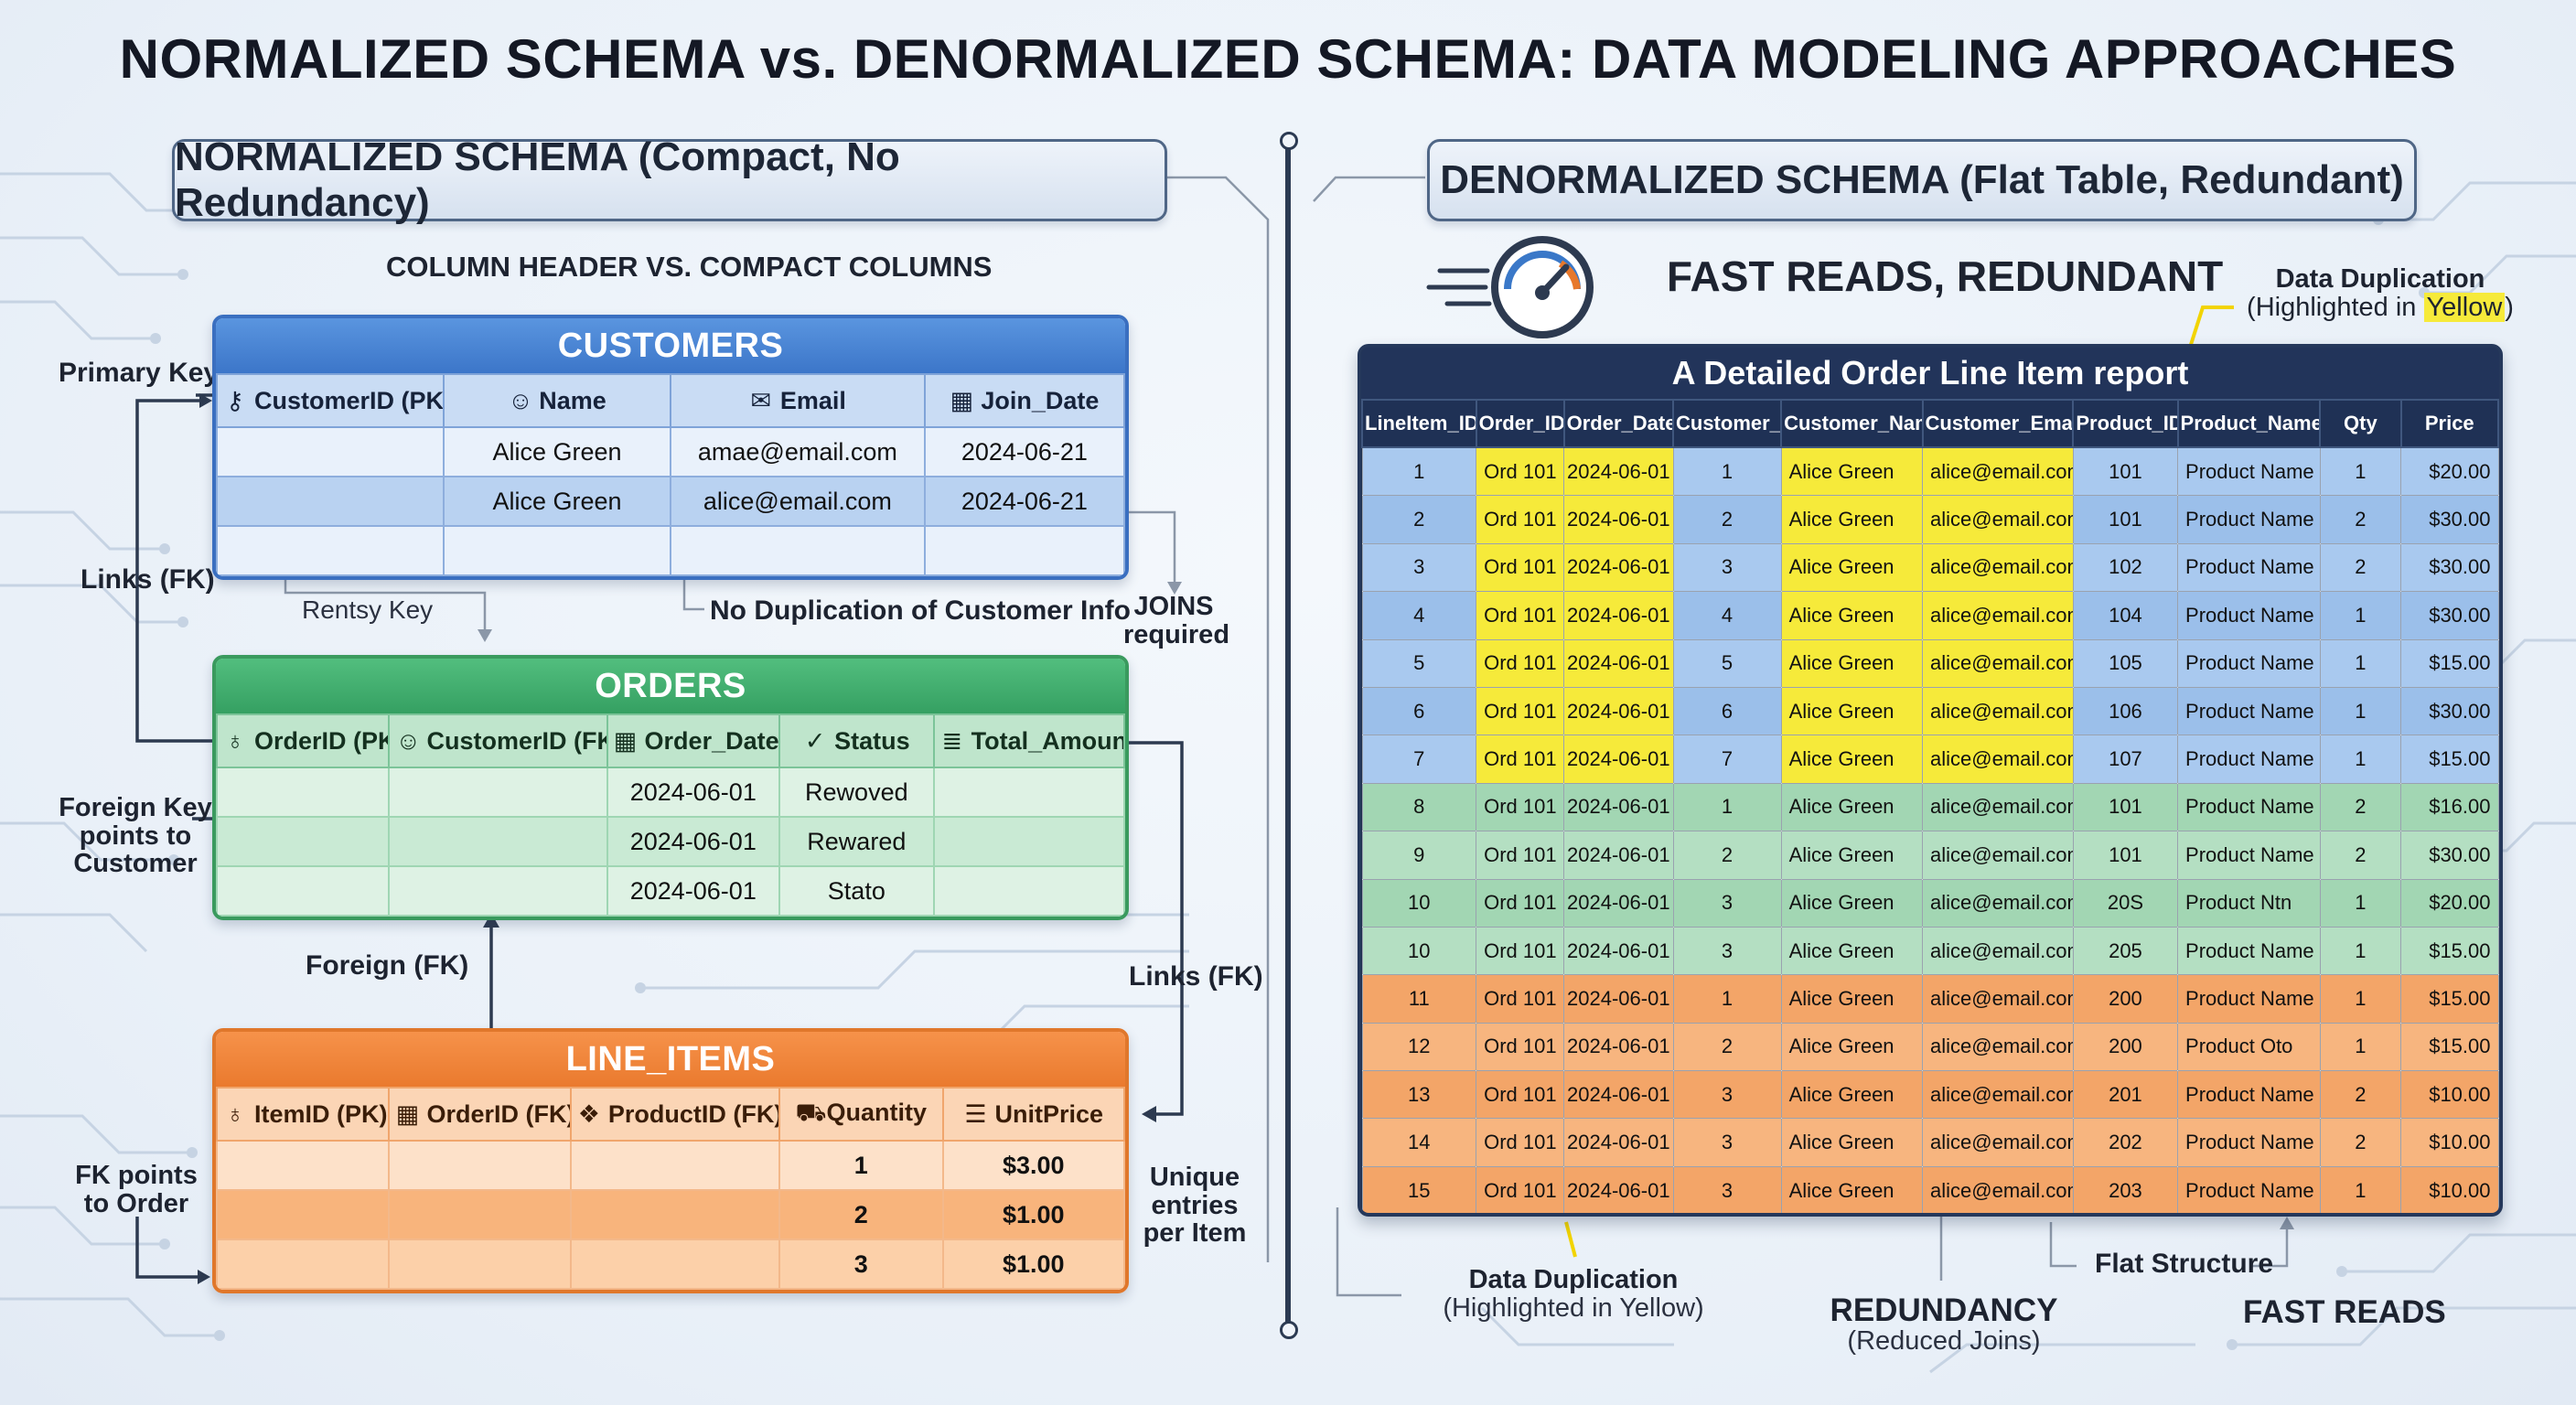  What do you see at coordinates (1040, 400) in the screenshot?
I see `customers-col-label: Join_Date` at bounding box center [1040, 400].